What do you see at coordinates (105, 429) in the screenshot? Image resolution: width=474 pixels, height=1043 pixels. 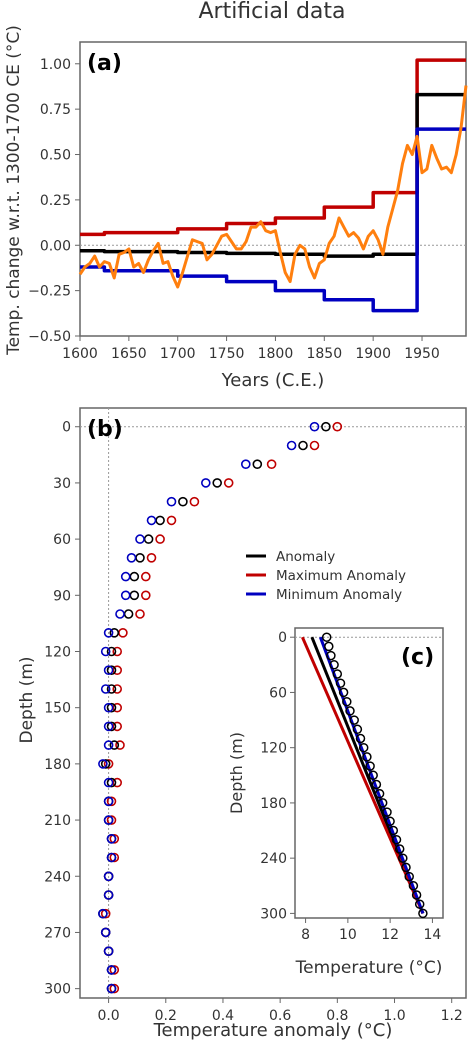 I see `panel-b-label: (b)` at bounding box center [105, 429].